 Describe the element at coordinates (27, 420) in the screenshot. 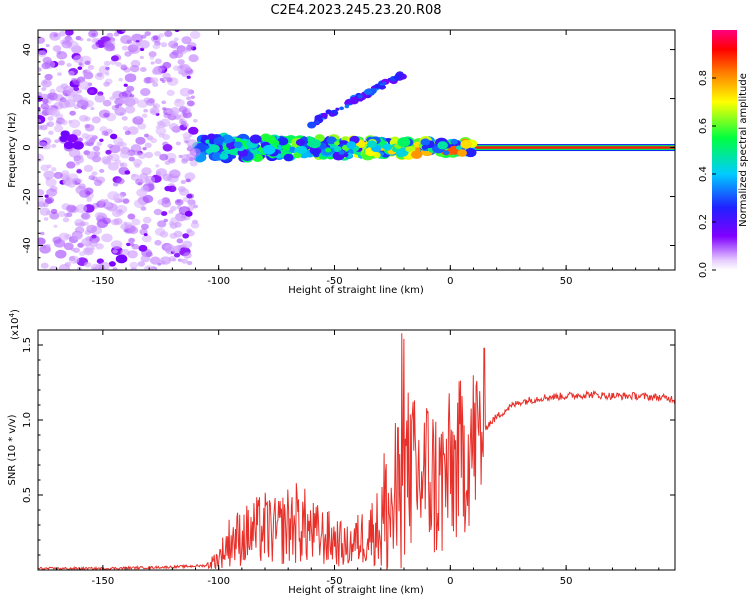

I see `y-tick-label: 1.0` at that location.